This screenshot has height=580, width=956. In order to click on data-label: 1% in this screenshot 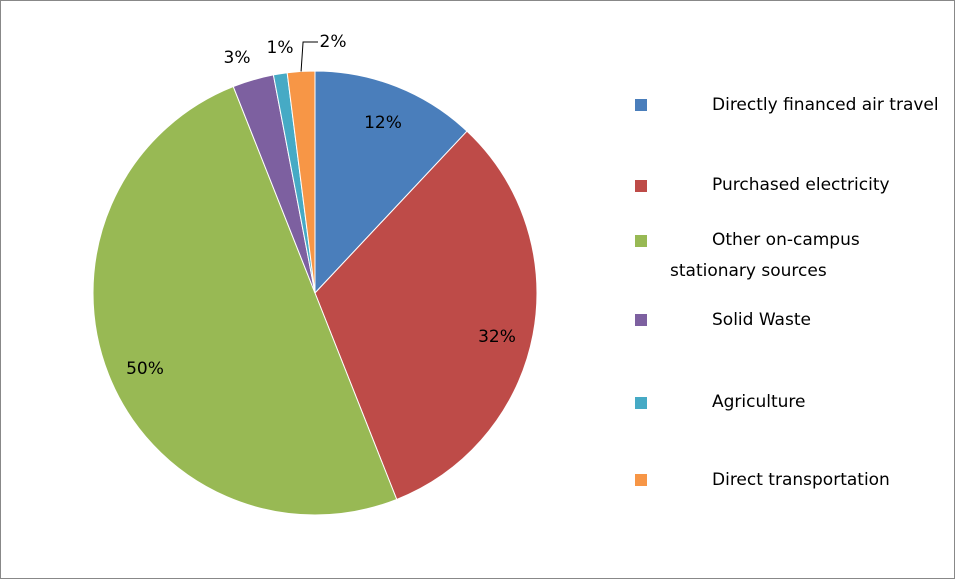, I will do `click(280, 48)`.